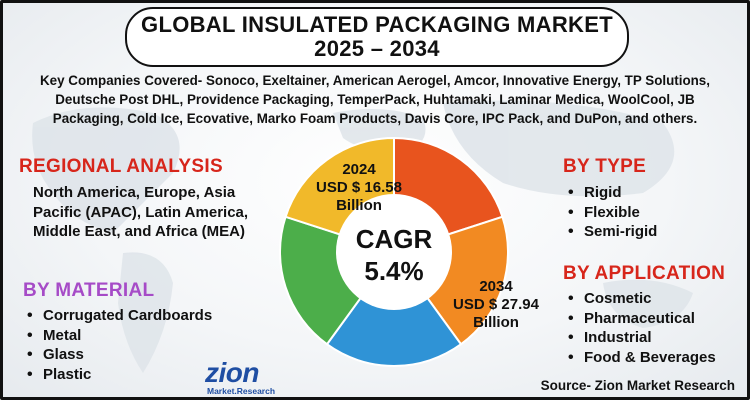 The height and width of the screenshot is (400, 750). I want to click on list-item: Glass, so click(118, 355).